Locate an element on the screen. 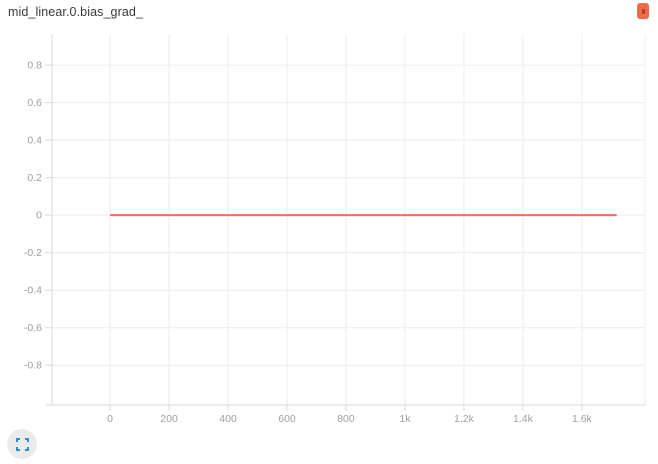 The height and width of the screenshot is (464, 658). x-tick-label: 1.6k is located at coordinates (582, 419).